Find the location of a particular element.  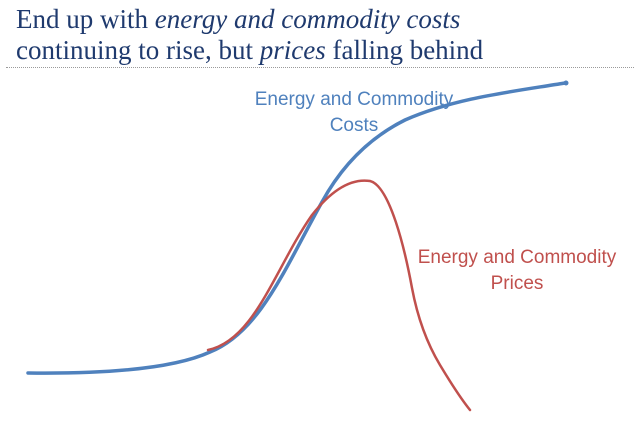

costs-curve-endpoint is located at coordinates (566, 83).